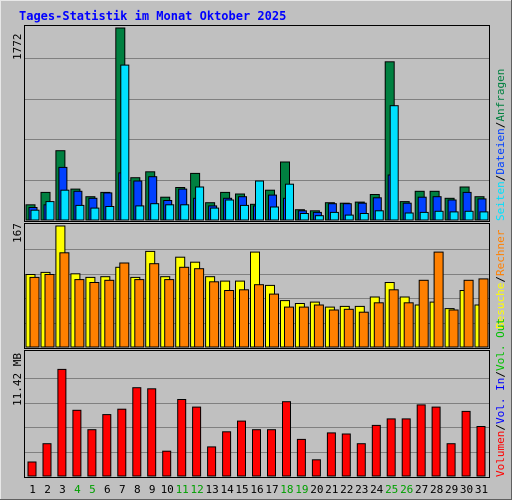  I want to click on day-label-12: 12, so click(196, 489).